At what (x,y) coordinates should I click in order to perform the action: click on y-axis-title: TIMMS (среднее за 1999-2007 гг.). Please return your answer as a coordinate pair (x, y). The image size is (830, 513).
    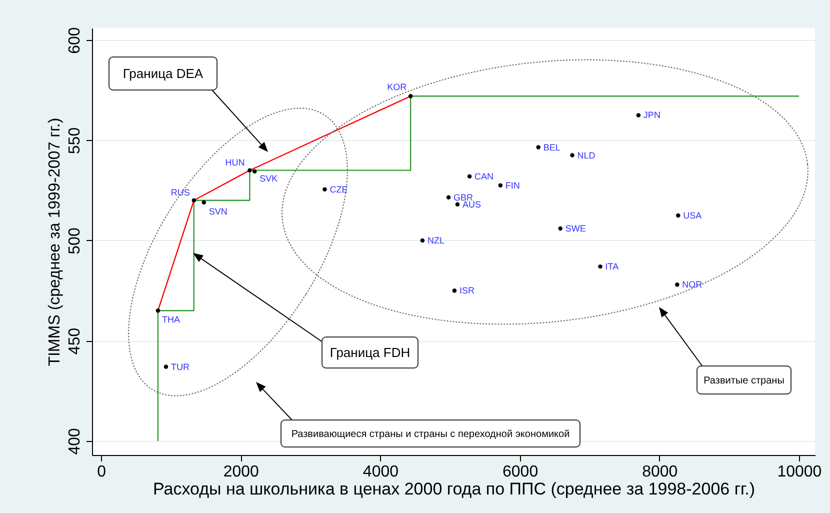
    Looking at the image, I should click on (55, 242).